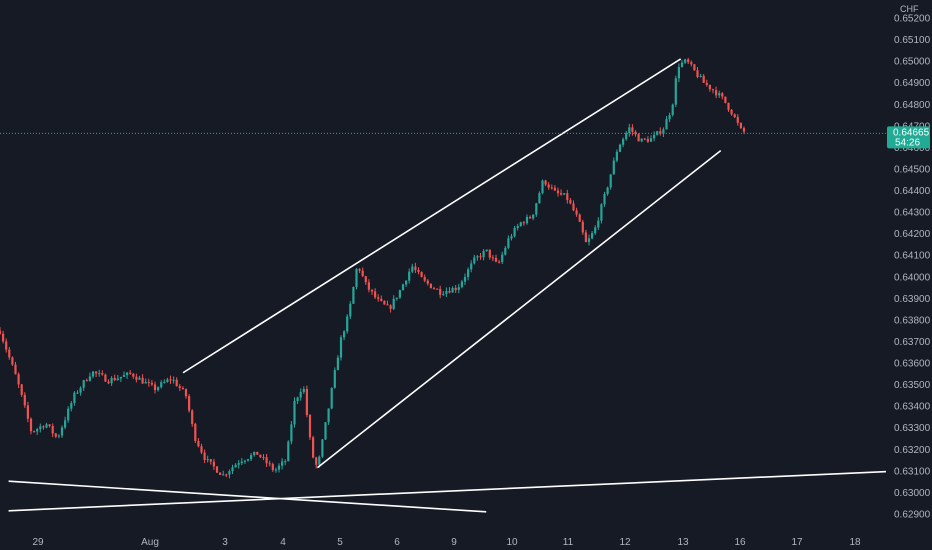 Image resolution: width=932 pixels, height=550 pixels. Describe the element at coordinates (247, 496) in the screenshot. I see `falling-trendline` at that location.